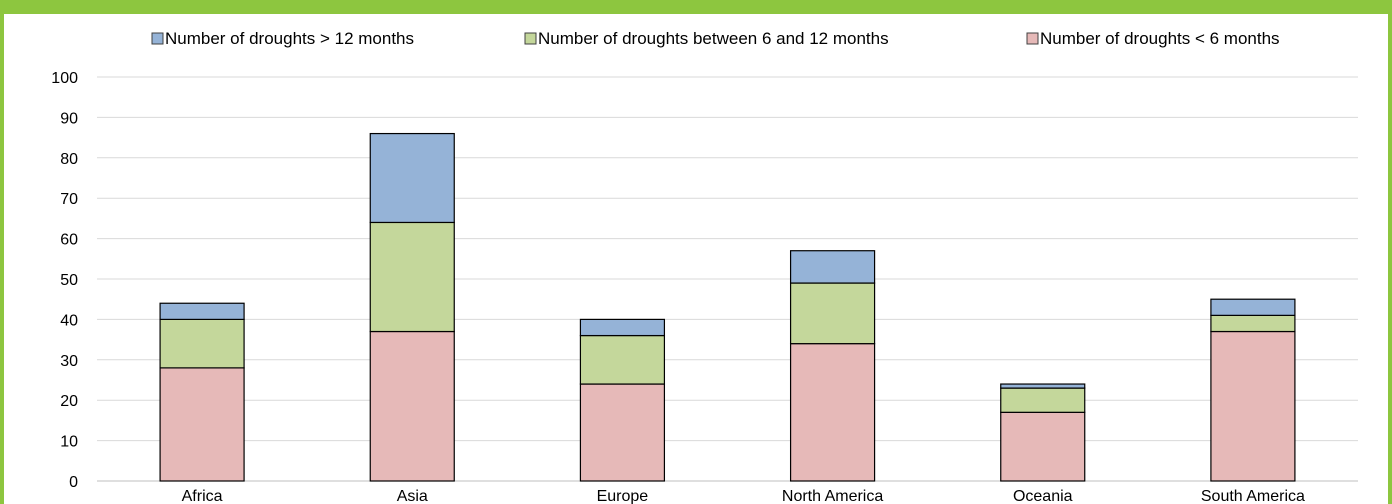  I want to click on legend-label: Number of droughts < 6 months, so click(1160, 38).